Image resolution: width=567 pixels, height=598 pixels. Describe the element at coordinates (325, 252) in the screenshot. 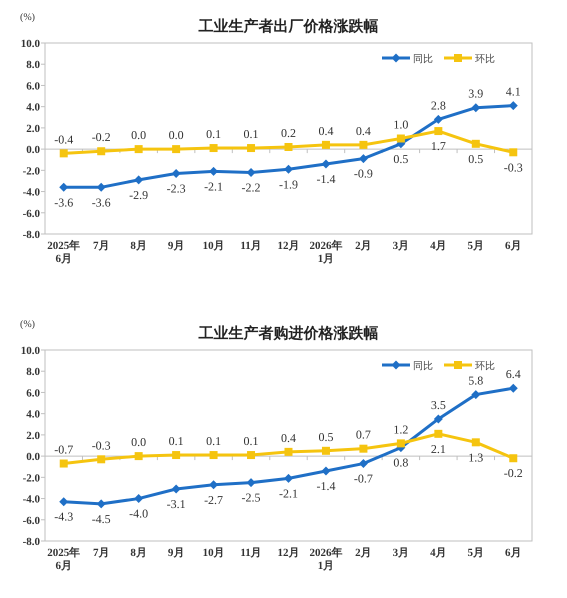

I see `x-tick-label: 2026年1月` at that location.